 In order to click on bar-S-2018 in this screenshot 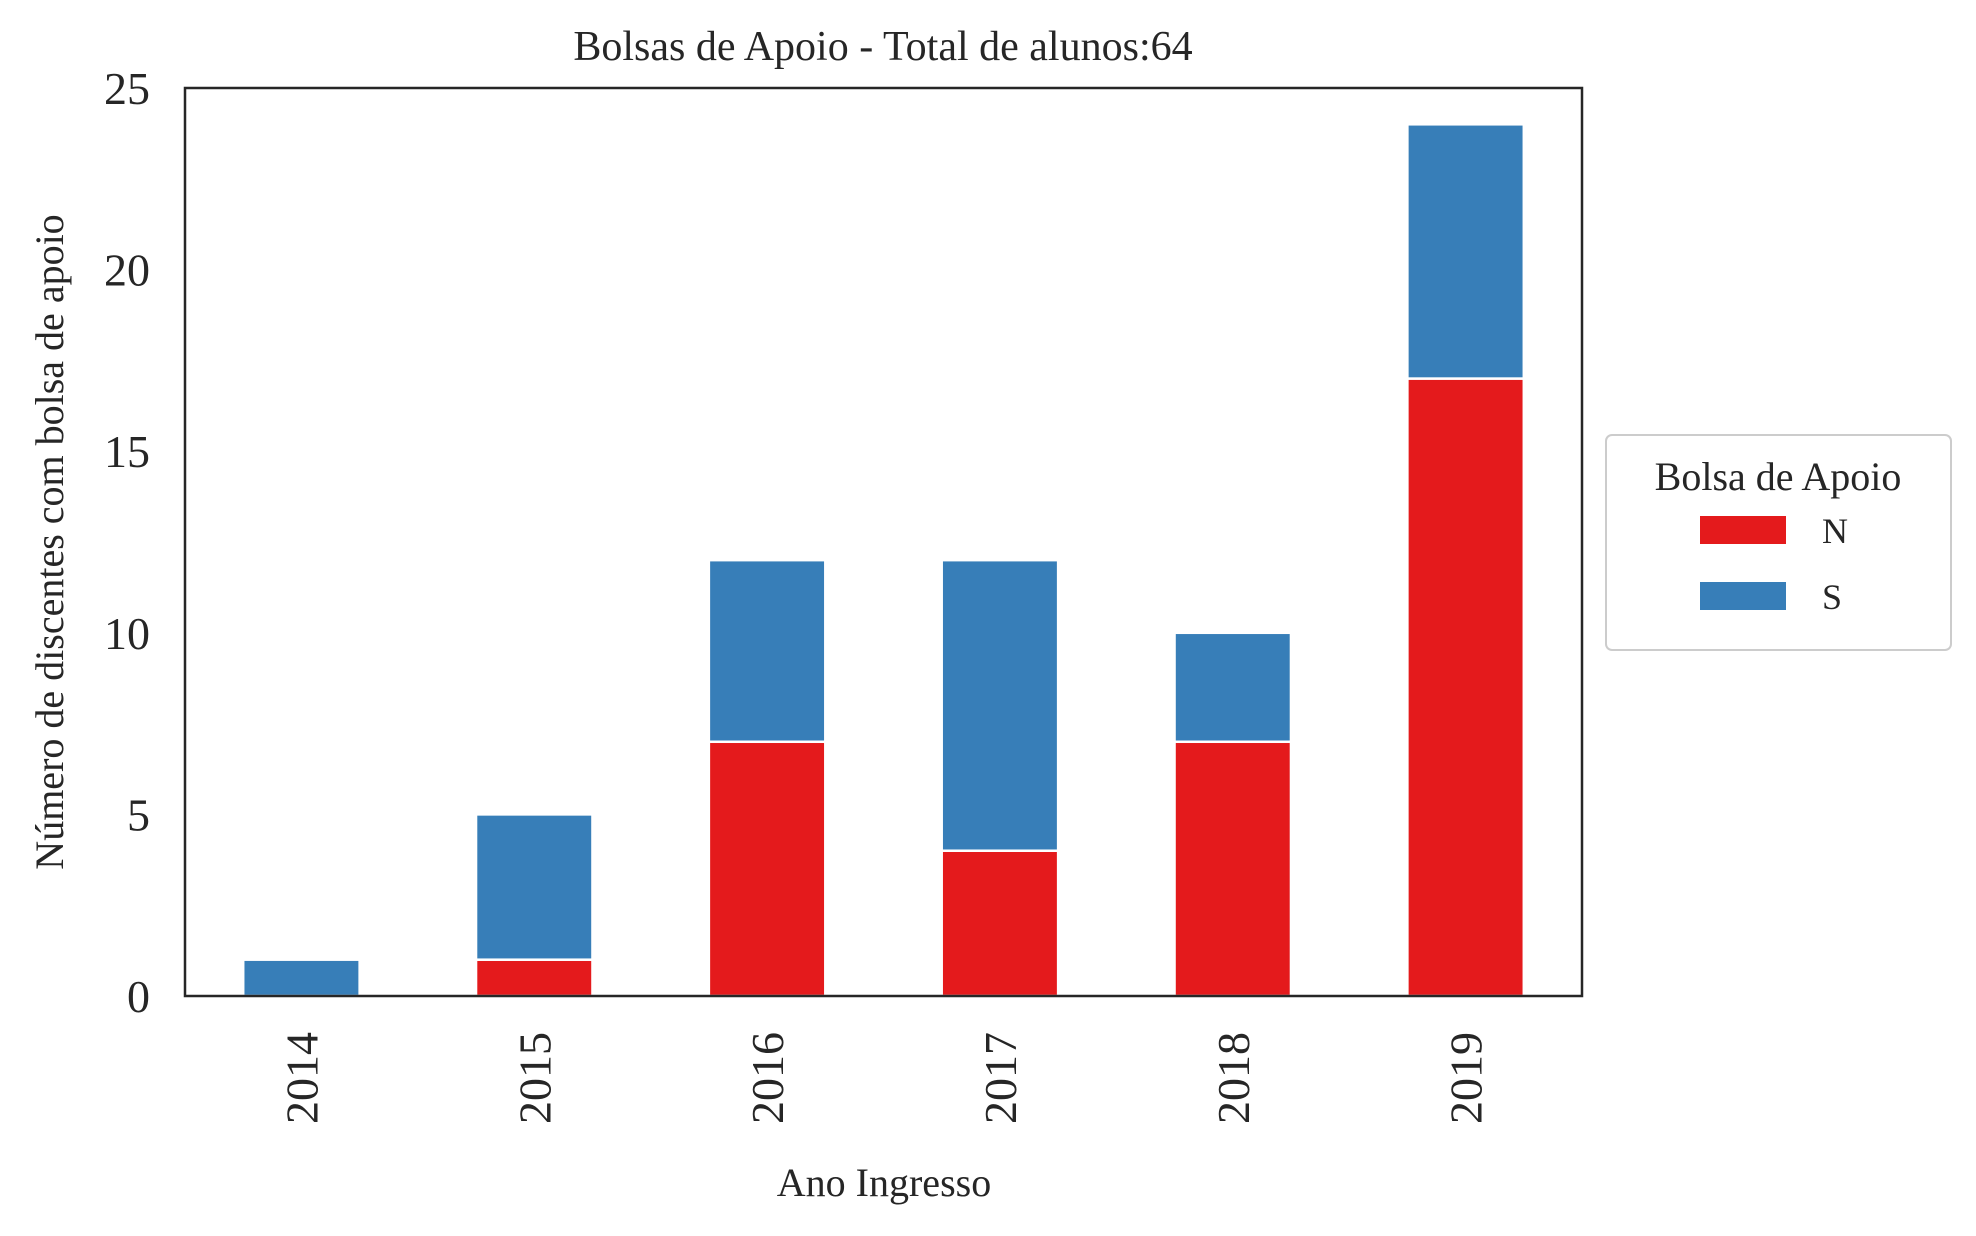, I will do `click(1233, 687)`.